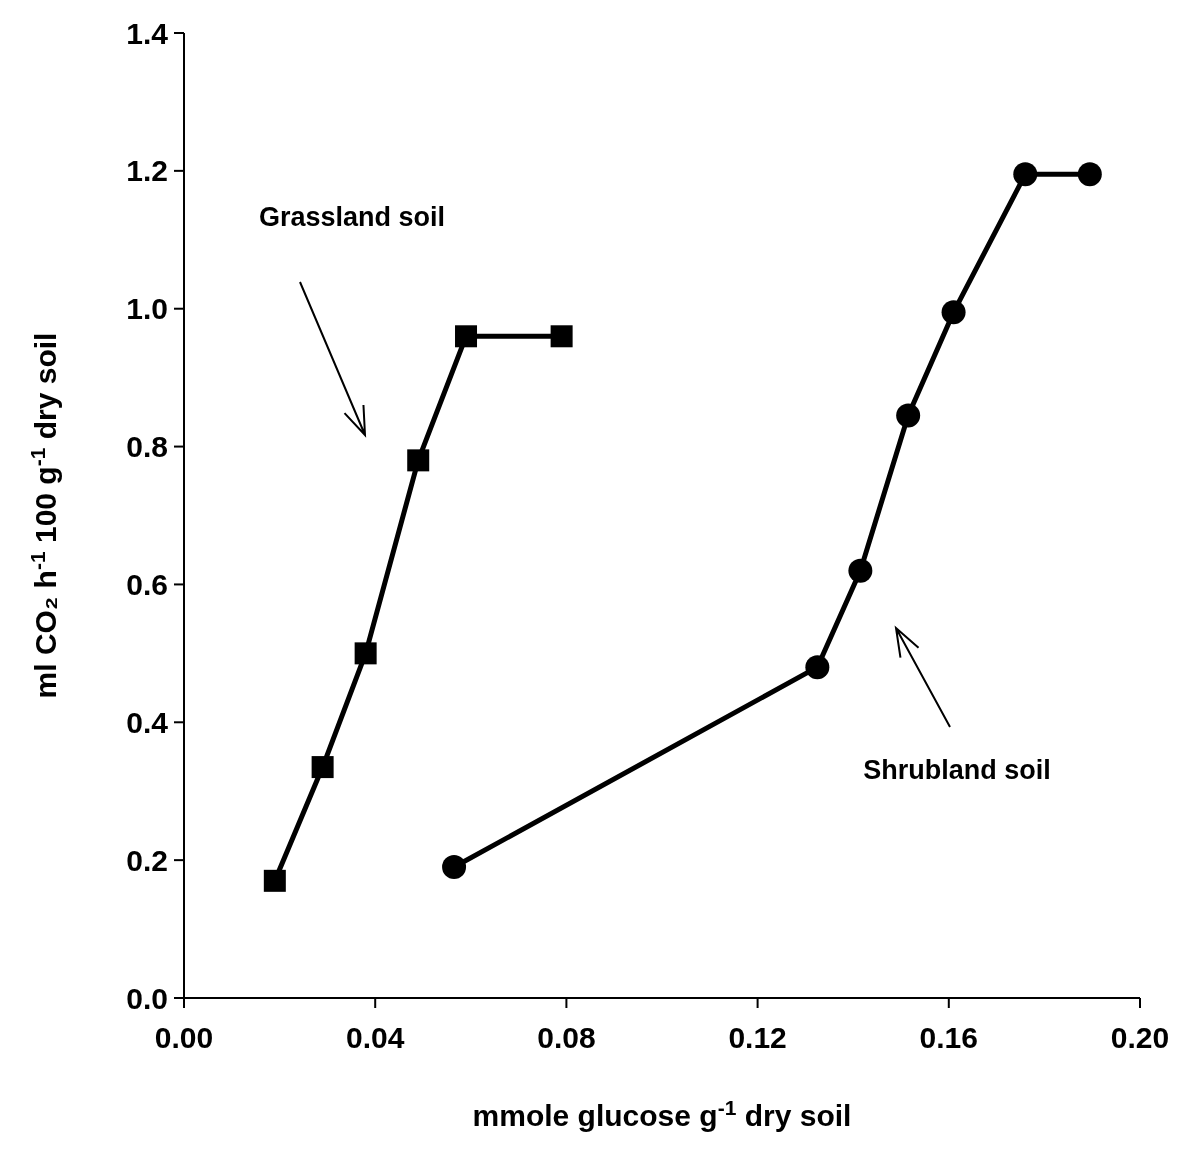  What do you see at coordinates (662, 1113) in the screenshot?
I see `x-axis-title: mmole glucose g$^{-1}$ dry soil` at bounding box center [662, 1113].